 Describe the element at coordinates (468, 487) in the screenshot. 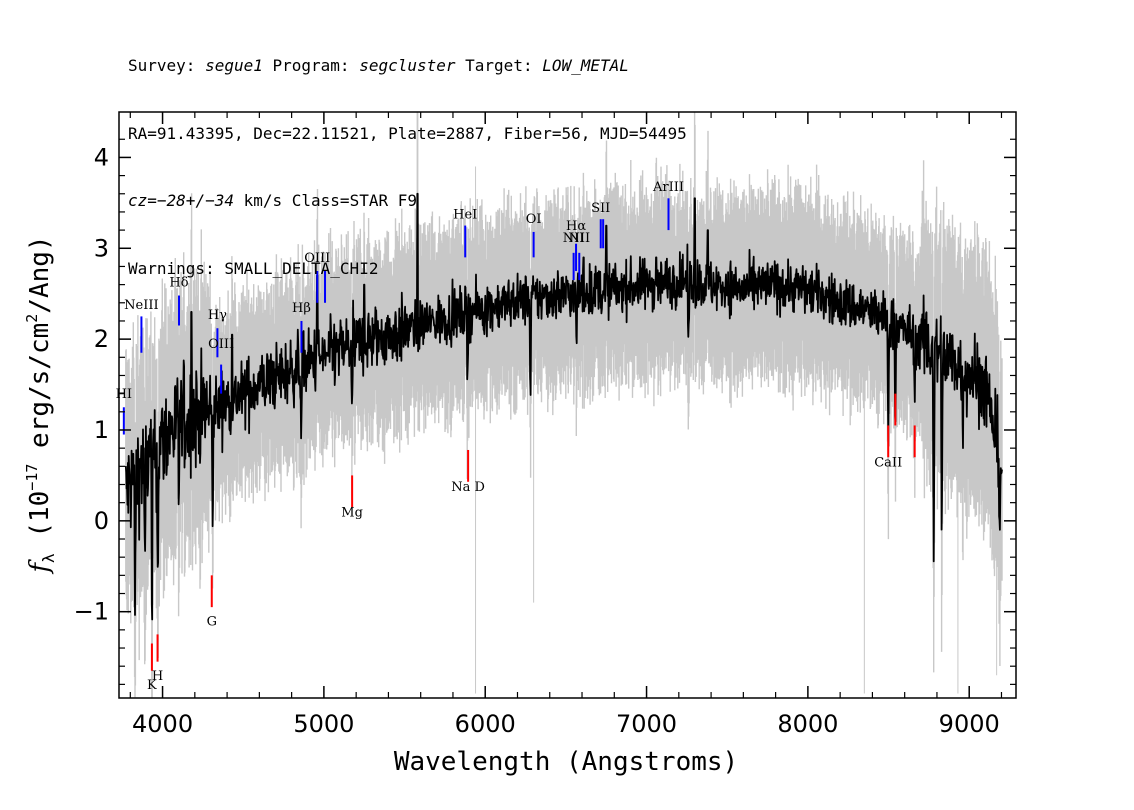

I see `absorption-line-label: Na D` at that location.